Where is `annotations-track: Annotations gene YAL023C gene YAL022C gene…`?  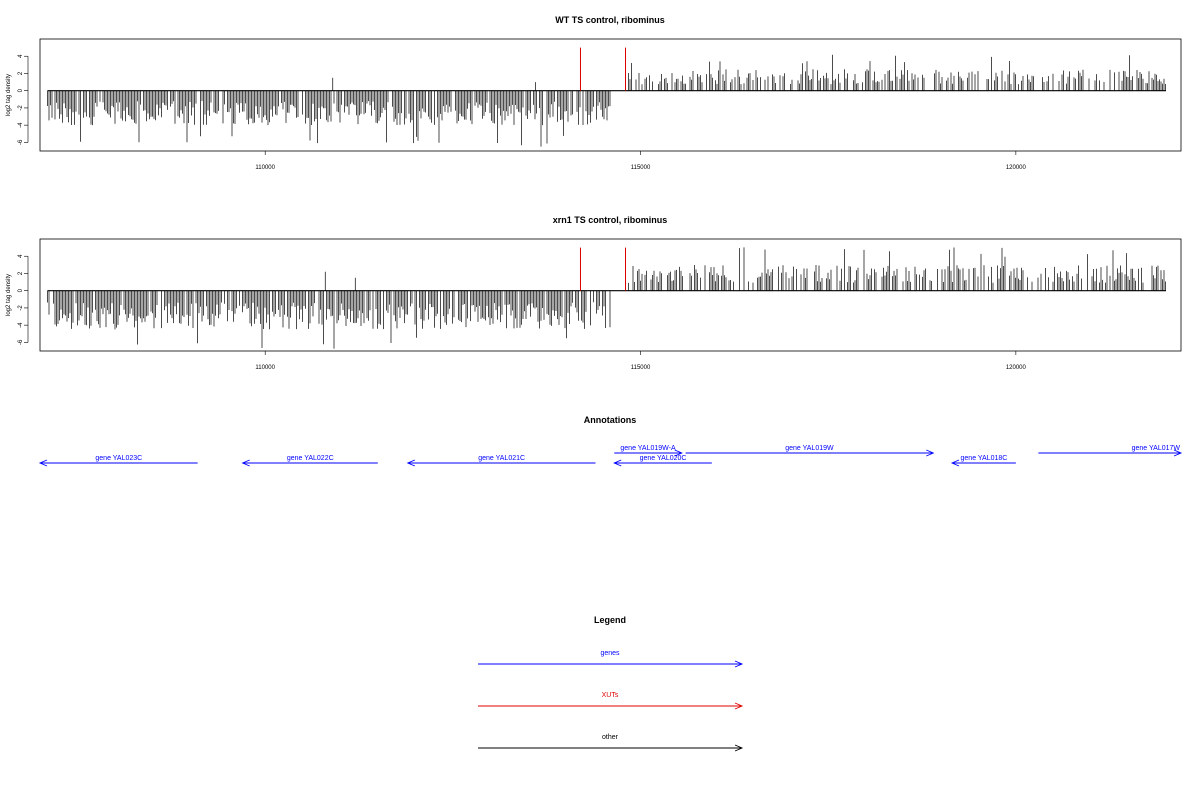
annotations-track: Annotations gene YAL023C gene YAL022C gene… is located at coordinates (610, 441).